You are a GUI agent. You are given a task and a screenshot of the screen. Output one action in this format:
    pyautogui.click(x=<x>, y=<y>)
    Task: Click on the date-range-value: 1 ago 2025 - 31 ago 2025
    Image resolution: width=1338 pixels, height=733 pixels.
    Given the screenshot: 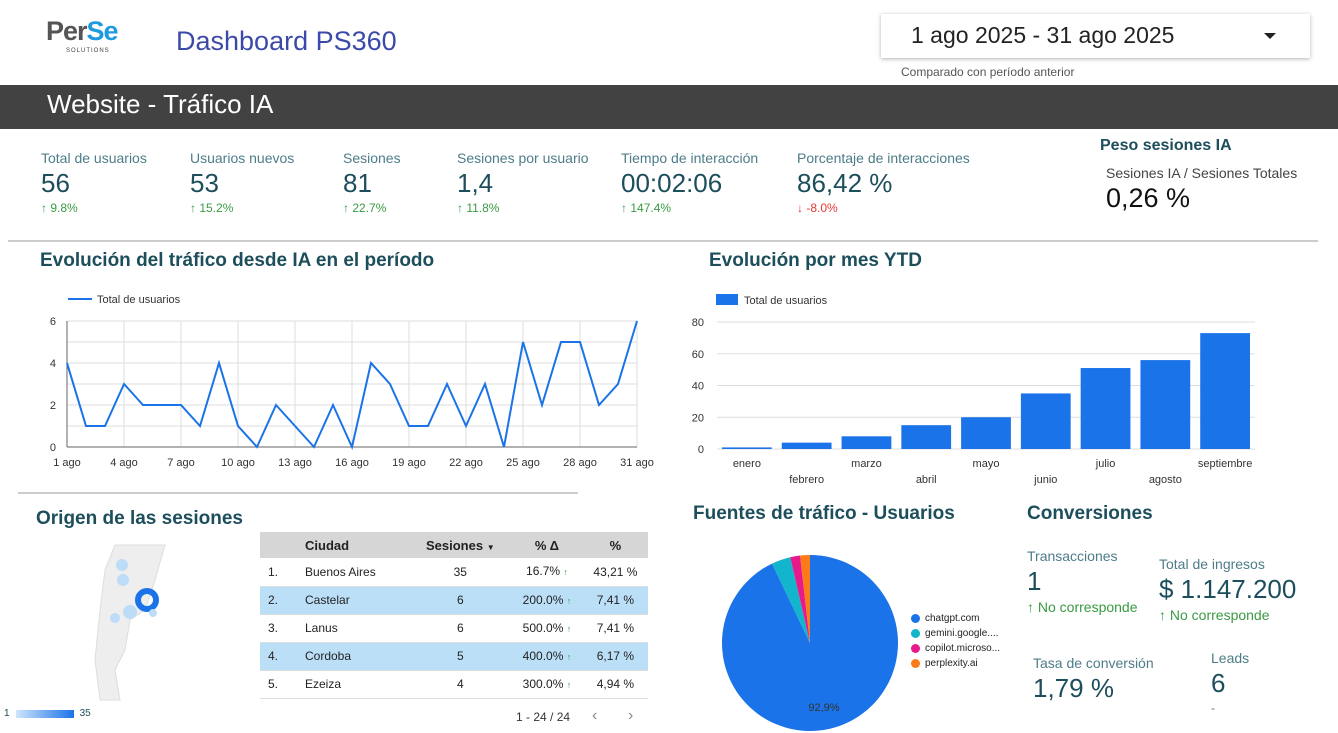 What is the action you would take?
    pyautogui.click(x=1042, y=35)
    